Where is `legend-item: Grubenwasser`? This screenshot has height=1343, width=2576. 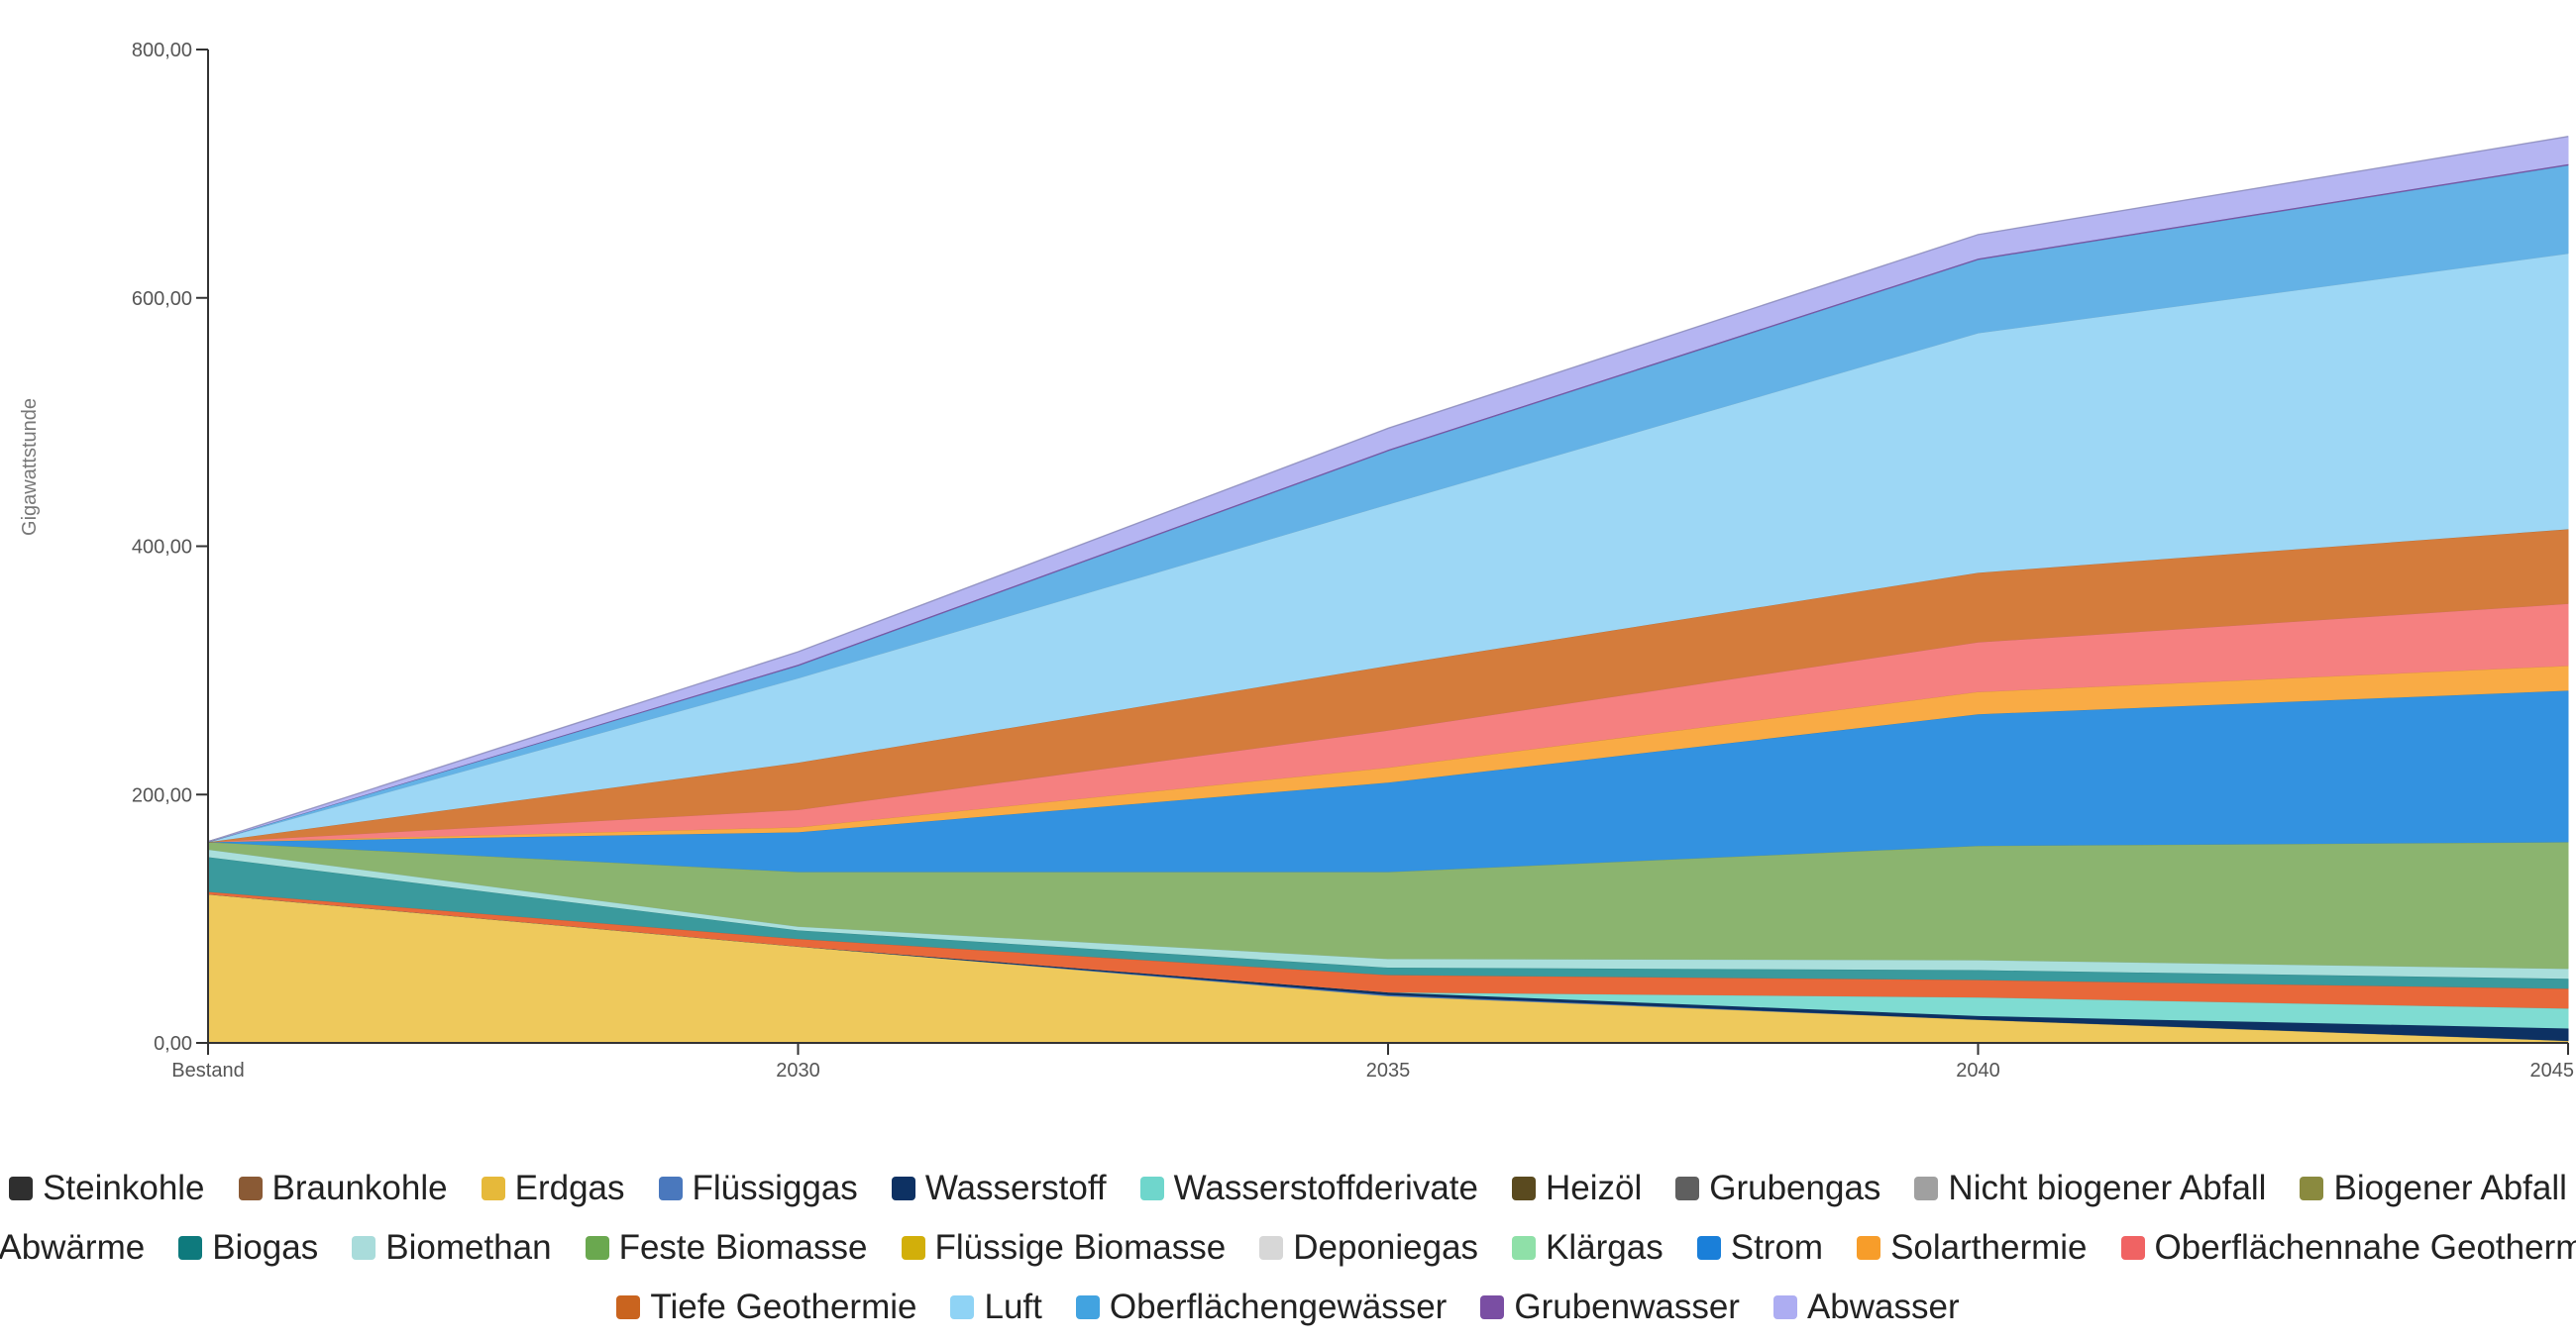
legend-item: Grubenwasser is located at coordinates (1610, 1307).